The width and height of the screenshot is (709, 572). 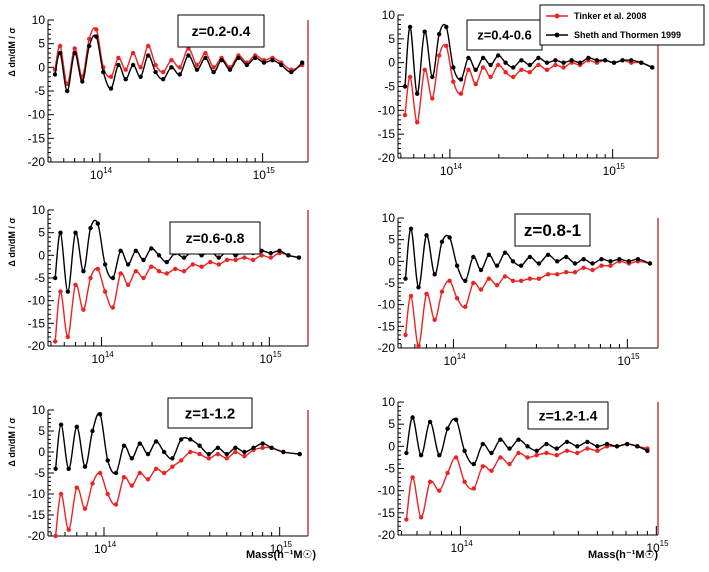 What do you see at coordinates (37, 115) in the screenshot?
I see `y-tick-label: -10` at bounding box center [37, 115].